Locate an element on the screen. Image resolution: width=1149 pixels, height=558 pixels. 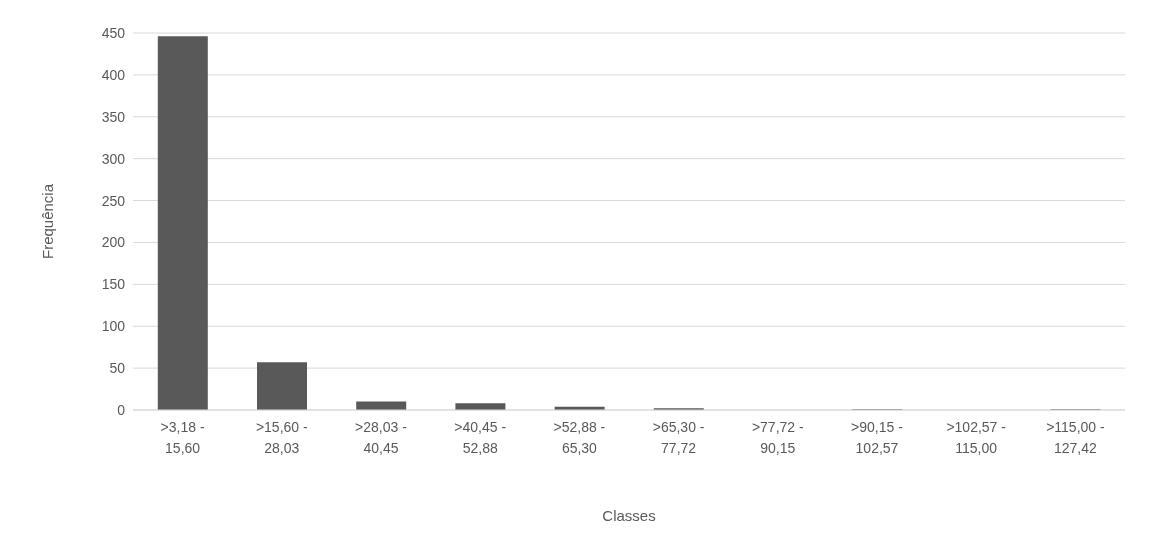
x-tick-label: >28,03 - 40,45 is located at coordinates (381, 437).